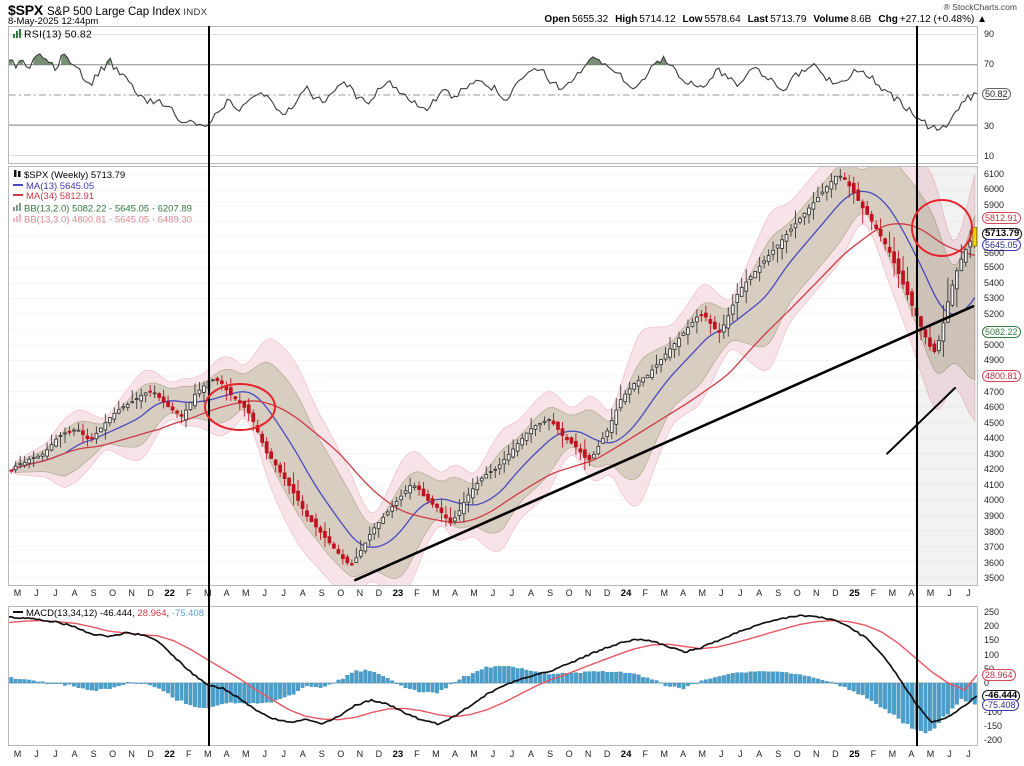 This screenshot has height=766, width=1024. What do you see at coordinates (943, 19) in the screenshot?
I see `chg-value: +27.12 (+0.48%) ▲` at bounding box center [943, 19].